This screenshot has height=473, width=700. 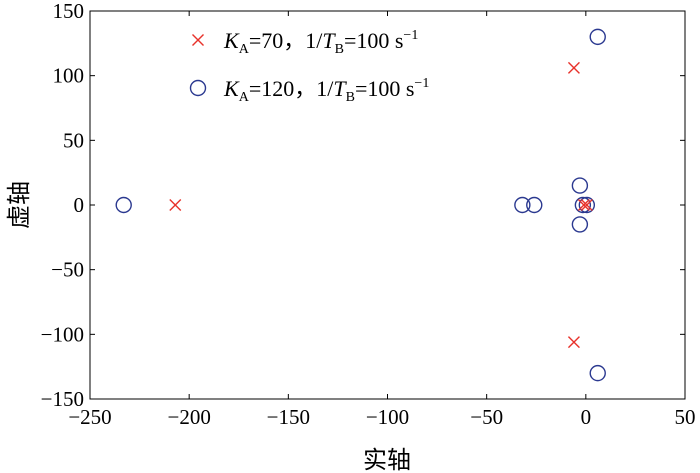 I want to click on x-tick-label: 50, so click(x=685, y=417).